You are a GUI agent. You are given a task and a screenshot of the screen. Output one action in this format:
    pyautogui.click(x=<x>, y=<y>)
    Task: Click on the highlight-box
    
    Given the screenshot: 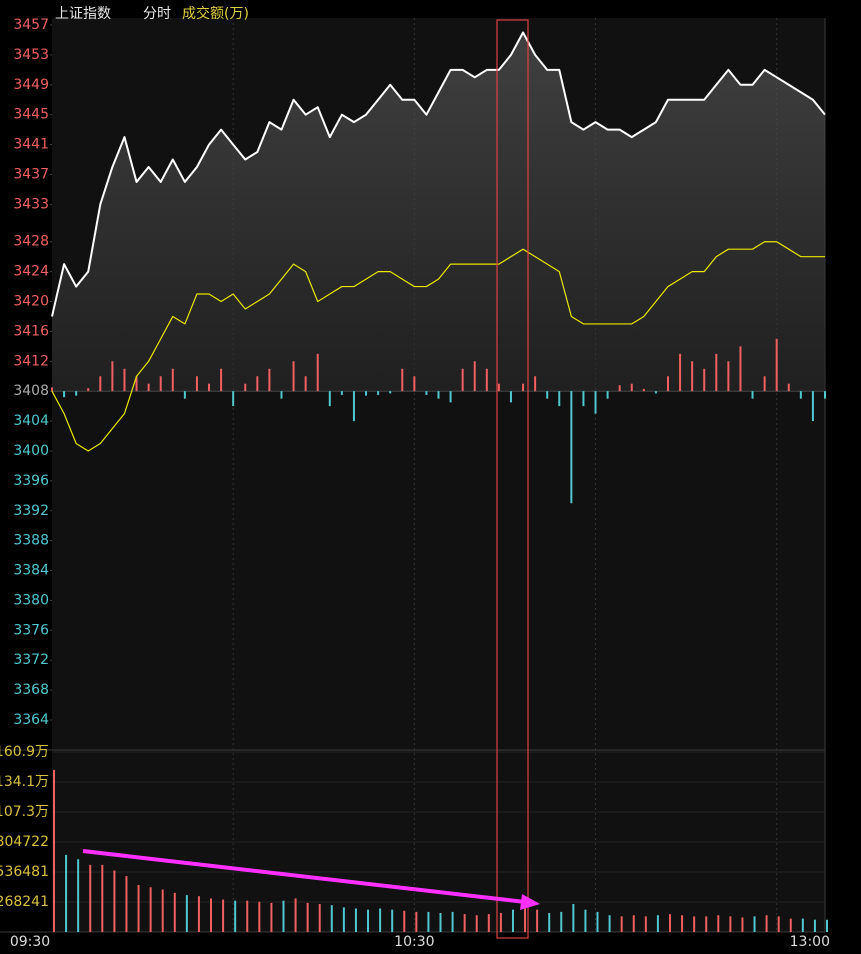 What is the action you would take?
    pyautogui.click(x=512, y=479)
    